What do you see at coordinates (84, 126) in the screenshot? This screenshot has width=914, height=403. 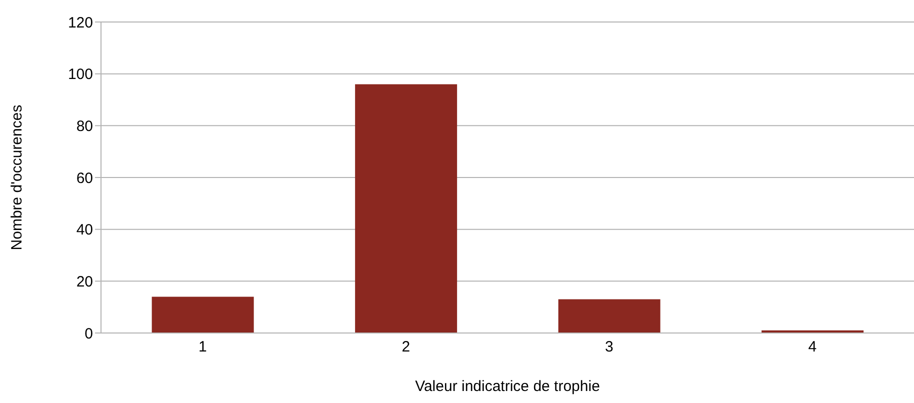 I see `y-tick-label: 80` at bounding box center [84, 126].